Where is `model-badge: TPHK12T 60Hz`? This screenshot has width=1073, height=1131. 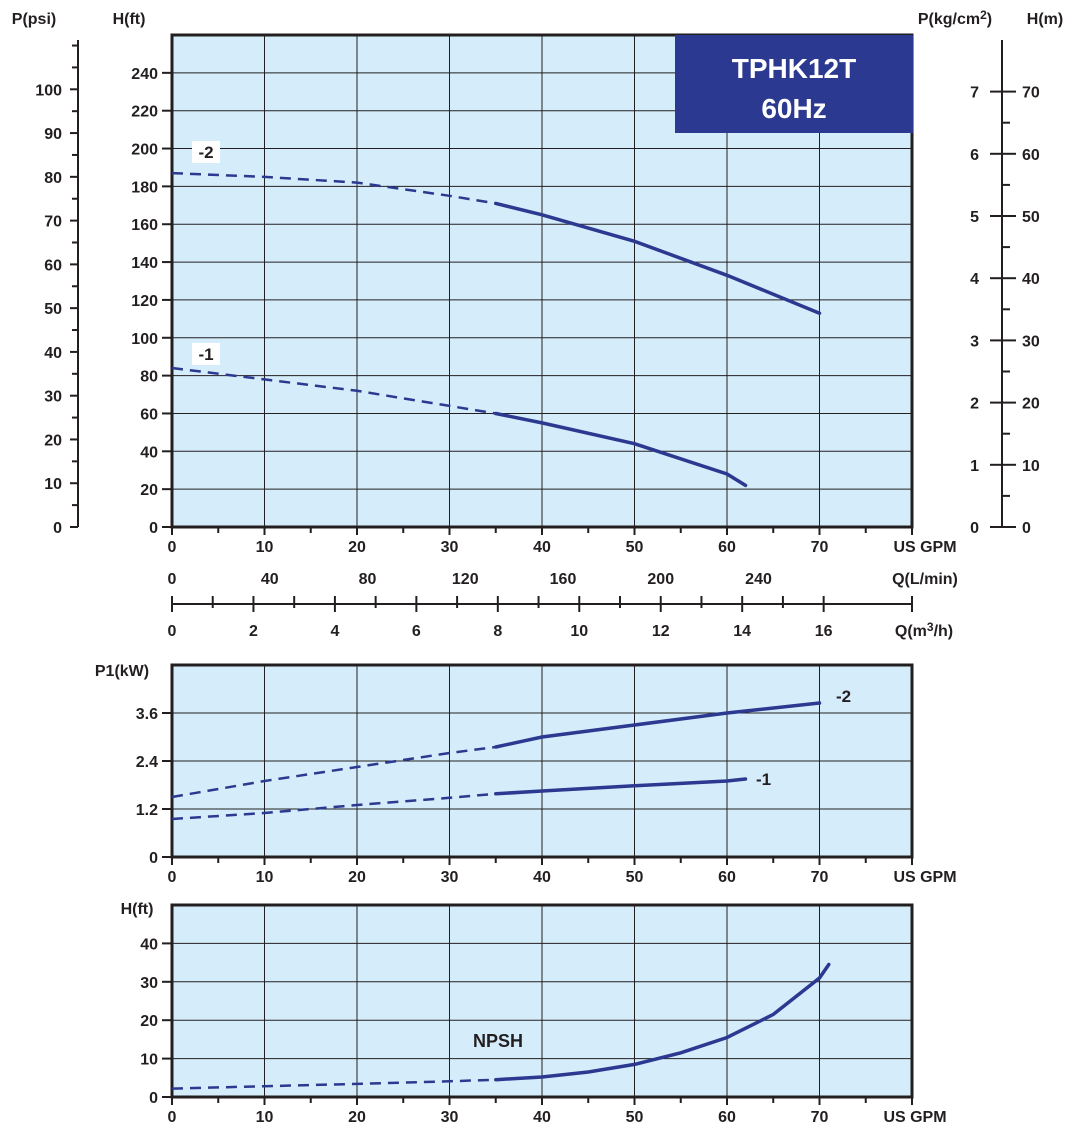
model-badge: TPHK12T 60Hz is located at coordinates (794, 84).